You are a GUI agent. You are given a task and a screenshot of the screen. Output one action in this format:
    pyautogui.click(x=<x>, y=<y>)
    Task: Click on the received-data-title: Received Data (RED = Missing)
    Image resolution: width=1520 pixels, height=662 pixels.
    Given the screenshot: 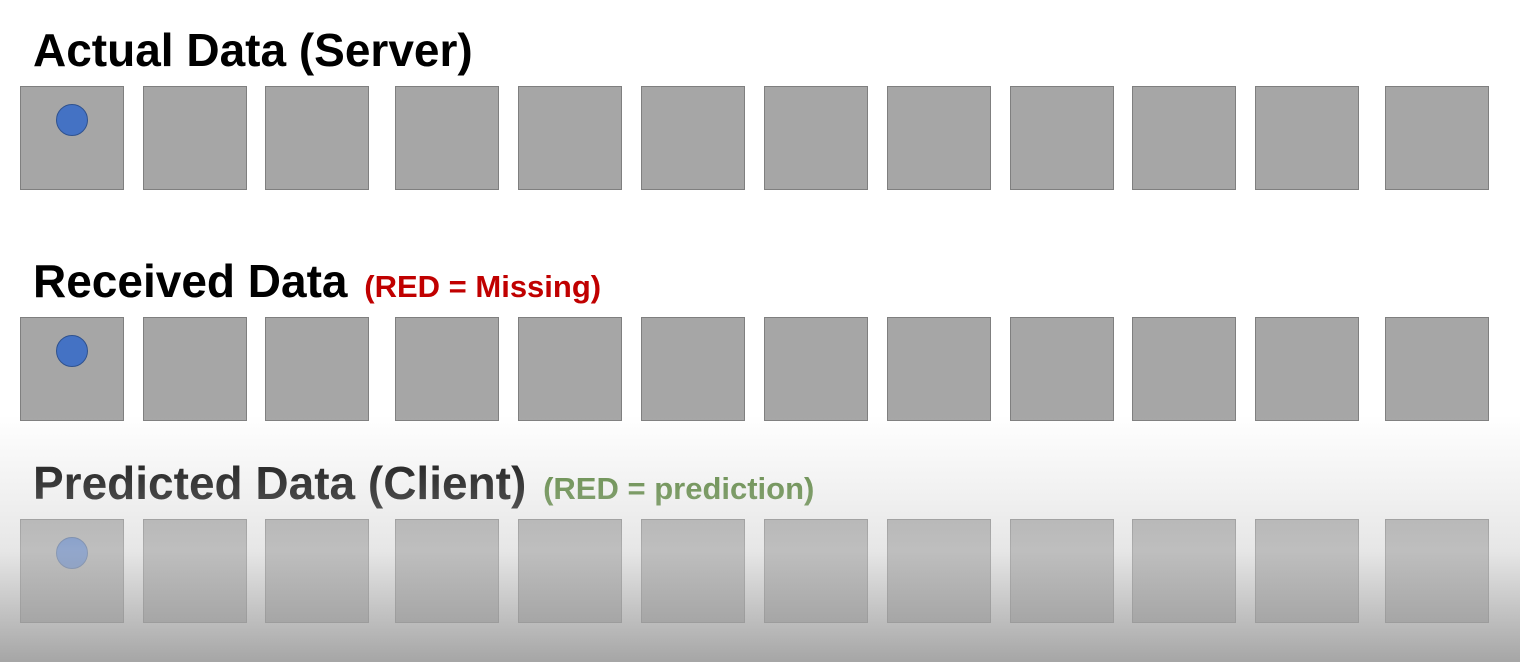 What is the action you would take?
    pyautogui.click(x=317, y=281)
    